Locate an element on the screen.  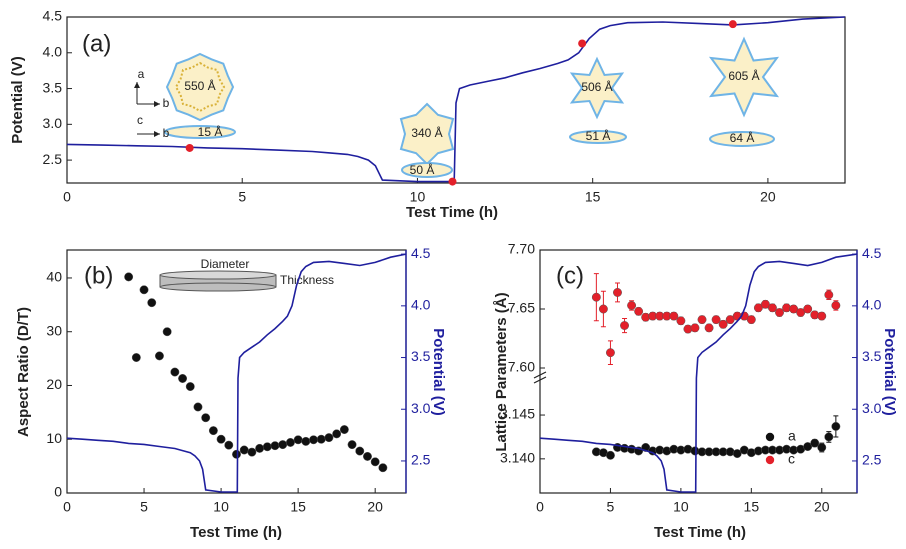
y-tick-label: 4.5 is located at coordinates (53, 16).